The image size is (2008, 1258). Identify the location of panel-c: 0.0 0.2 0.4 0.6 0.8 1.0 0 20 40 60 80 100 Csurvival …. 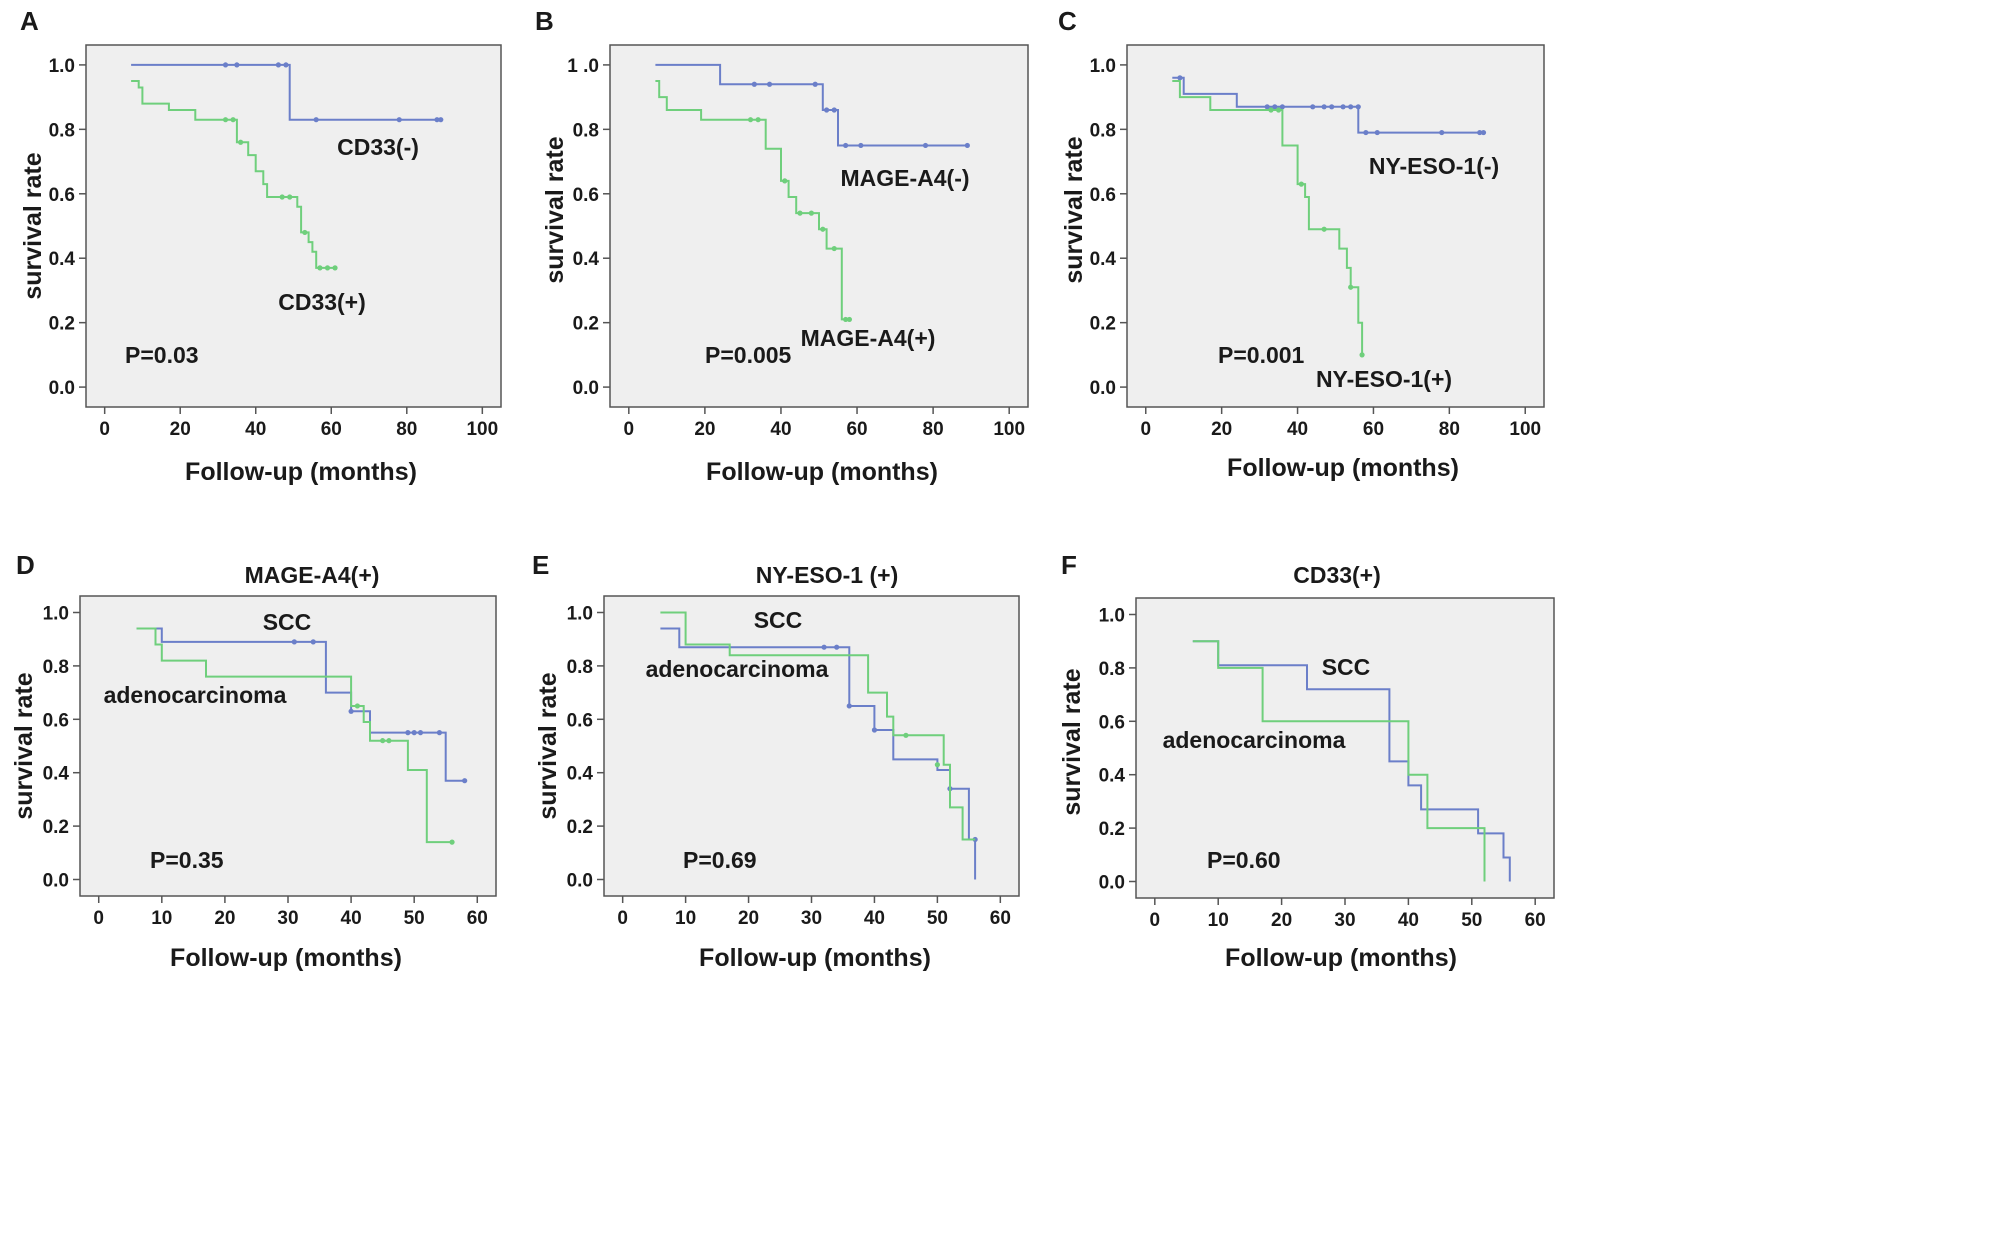
(1301, 244).